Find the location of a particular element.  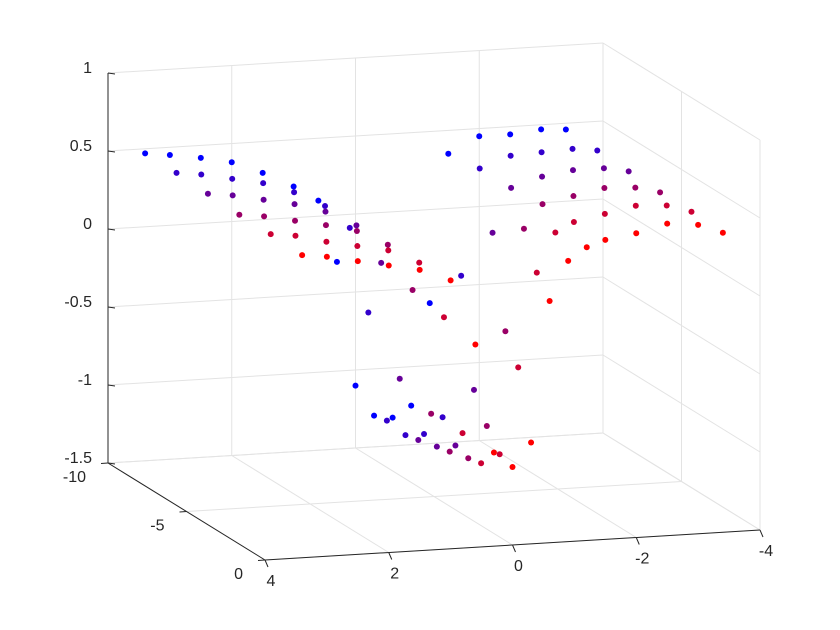

y-tick-label: 0 is located at coordinates (238, 574).